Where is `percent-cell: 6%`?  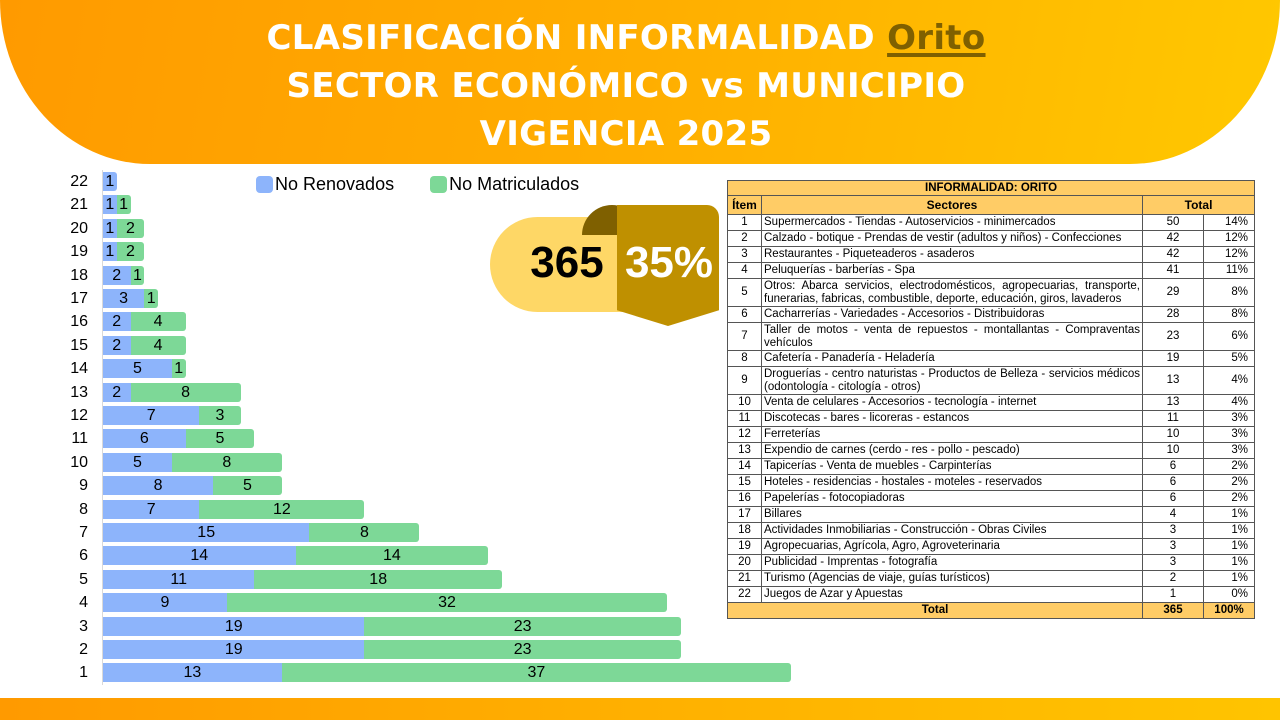 percent-cell: 6% is located at coordinates (1229, 336).